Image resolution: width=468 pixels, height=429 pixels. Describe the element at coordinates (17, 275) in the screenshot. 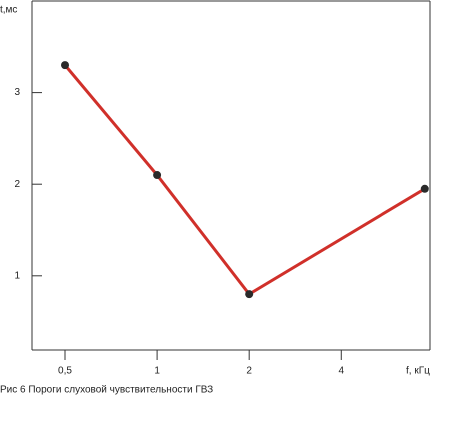

I see `y-tick-label: 1` at that location.